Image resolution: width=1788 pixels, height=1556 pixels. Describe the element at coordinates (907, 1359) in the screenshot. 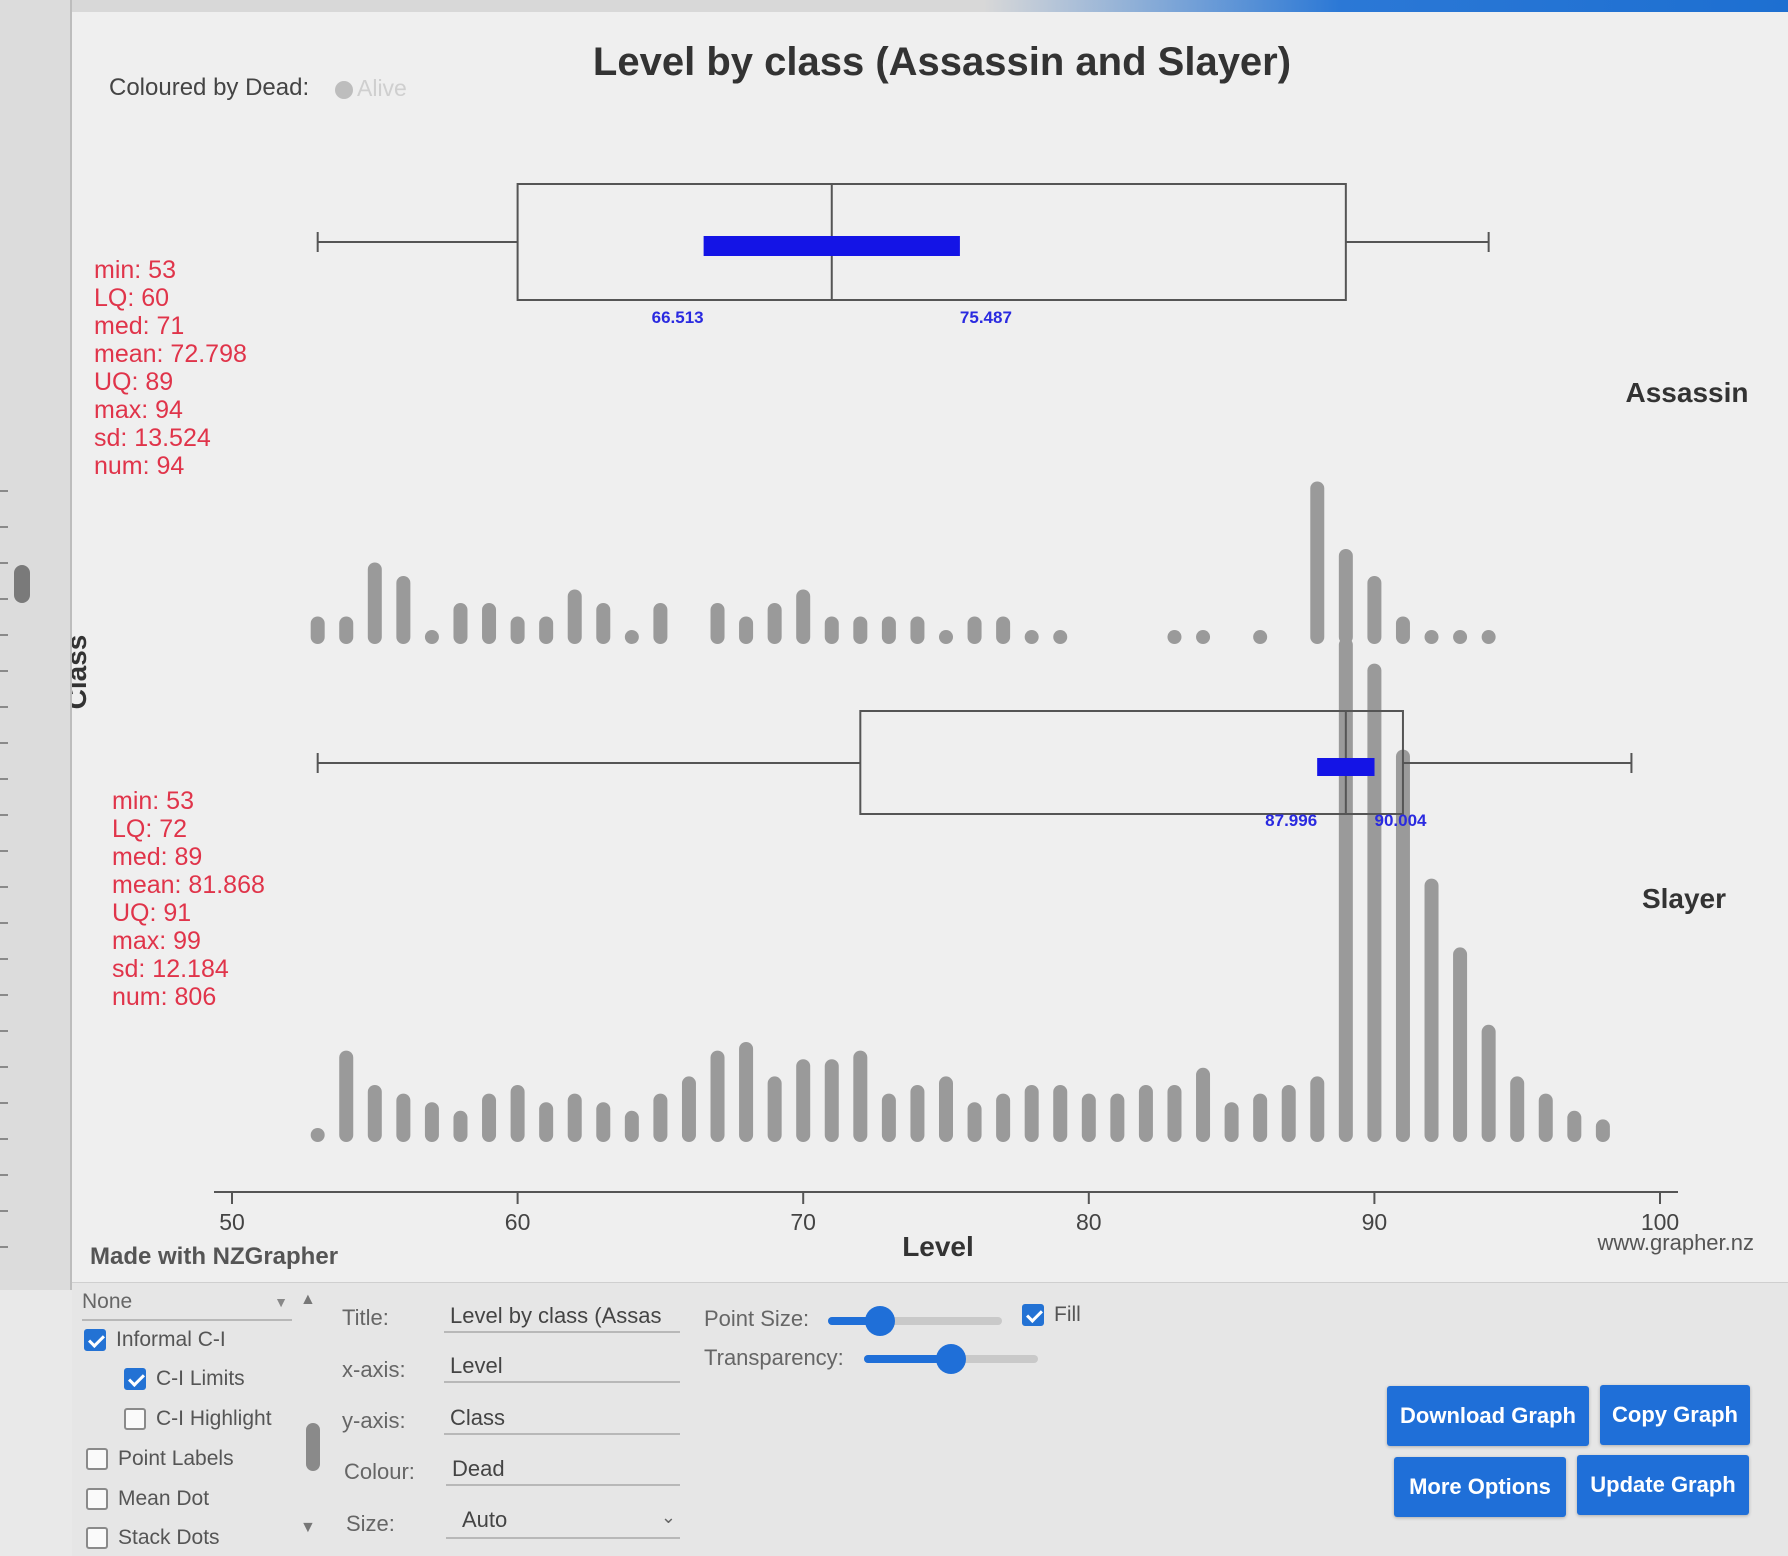

I see `transparency-slider-fill` at that location.